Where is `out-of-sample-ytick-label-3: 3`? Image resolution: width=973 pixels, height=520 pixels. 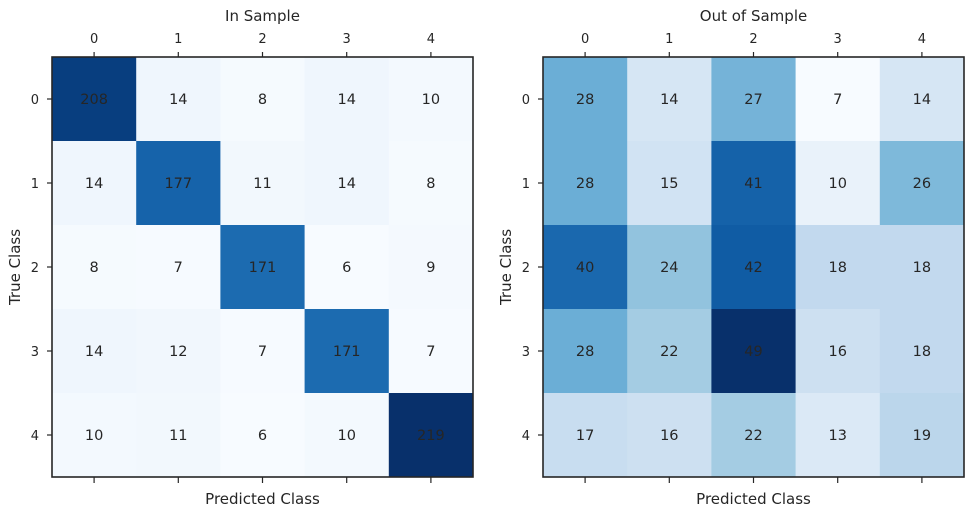 out-of-sample-ytick-label-3: 3 is located at coordinates (526, 352).